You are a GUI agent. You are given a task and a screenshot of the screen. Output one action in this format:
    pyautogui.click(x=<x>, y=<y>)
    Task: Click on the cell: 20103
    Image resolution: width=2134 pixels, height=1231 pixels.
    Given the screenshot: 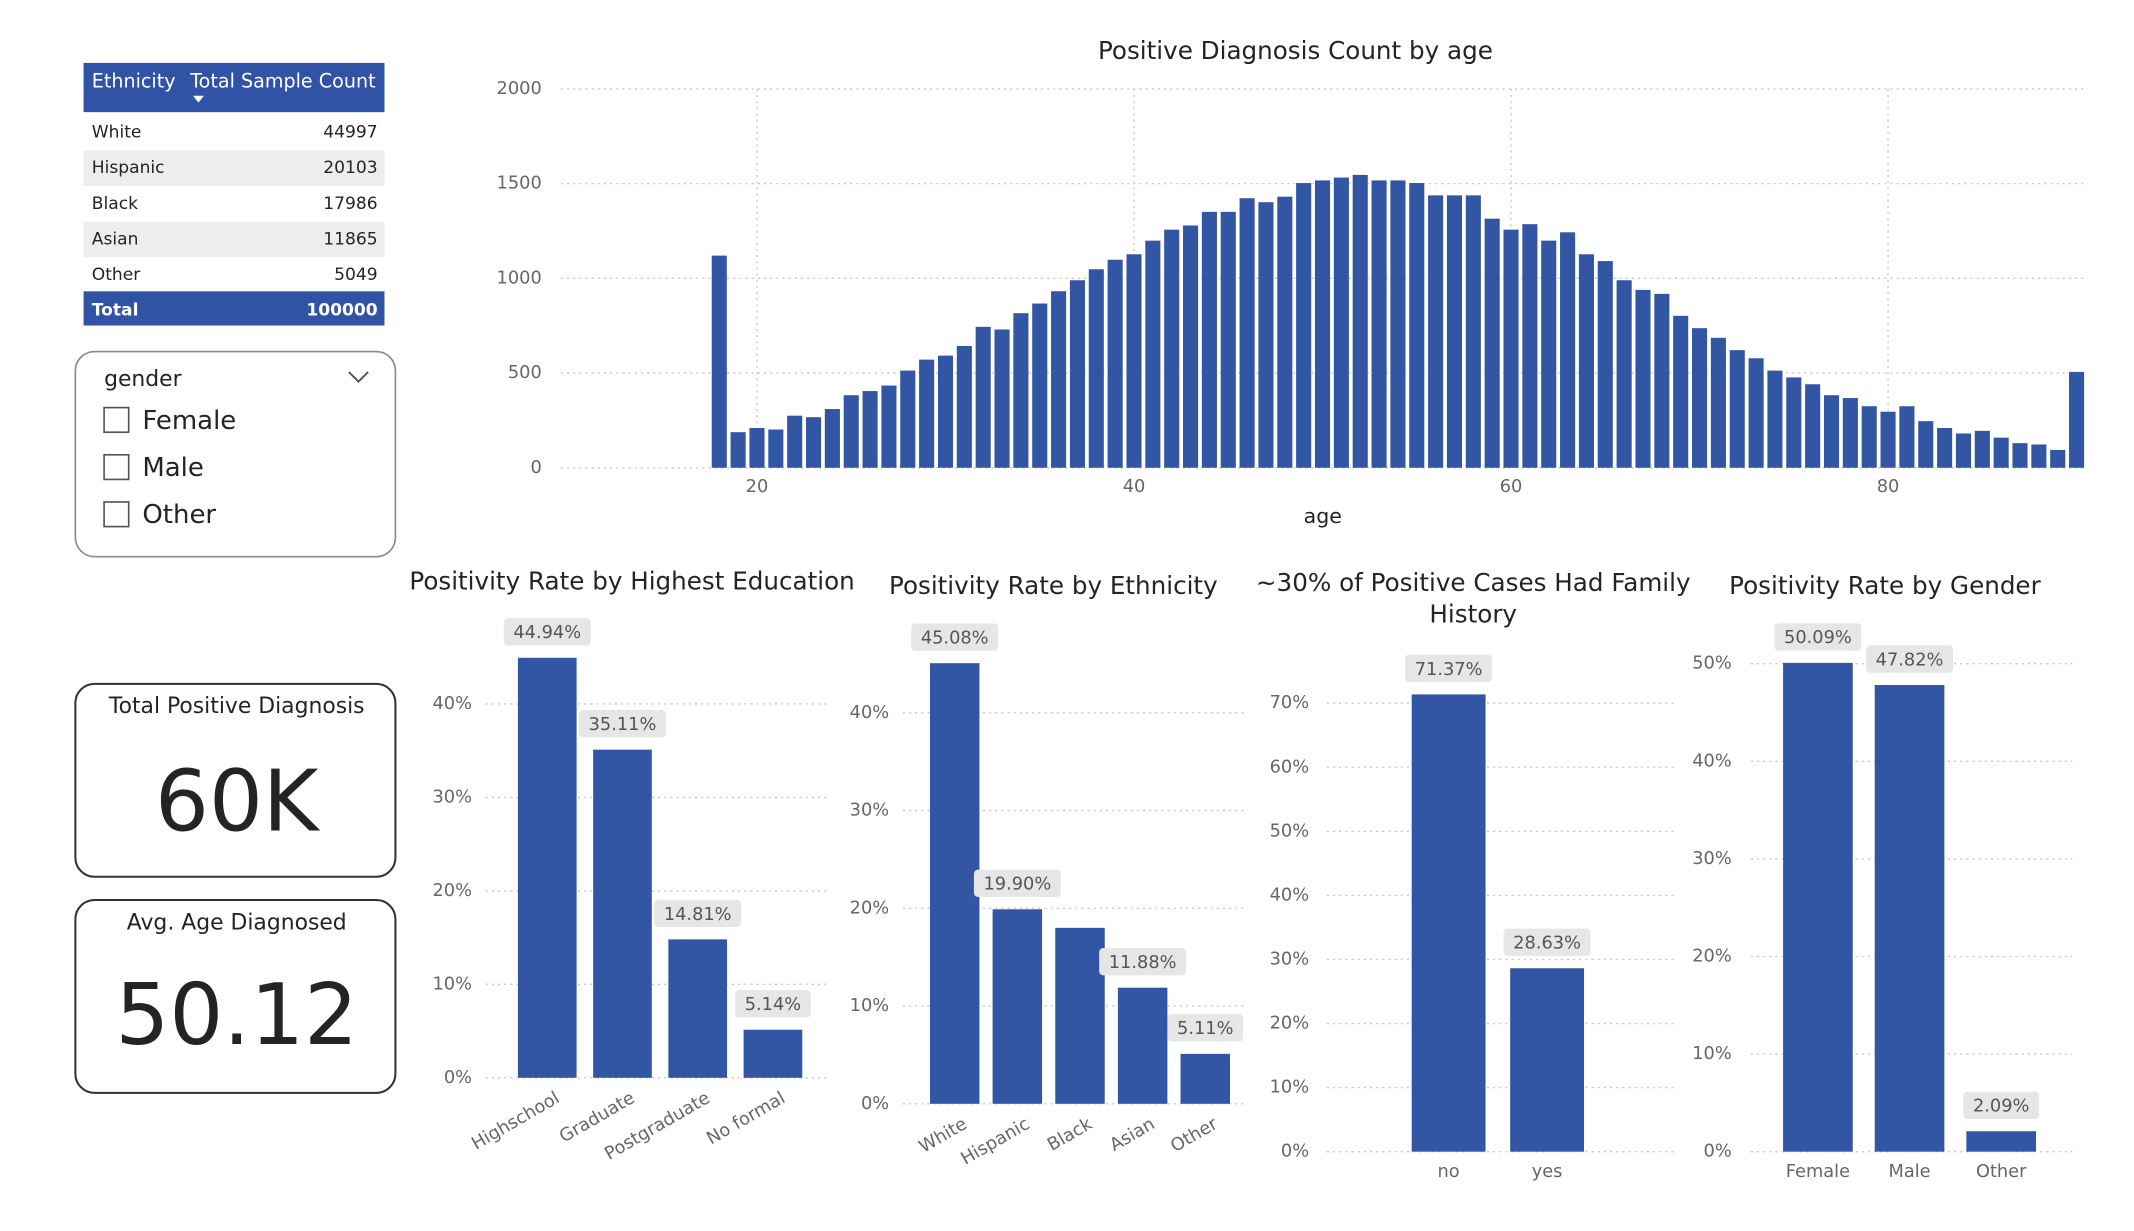 What is the action you would take?
    pyautogui.click(x=350, y=168)
    